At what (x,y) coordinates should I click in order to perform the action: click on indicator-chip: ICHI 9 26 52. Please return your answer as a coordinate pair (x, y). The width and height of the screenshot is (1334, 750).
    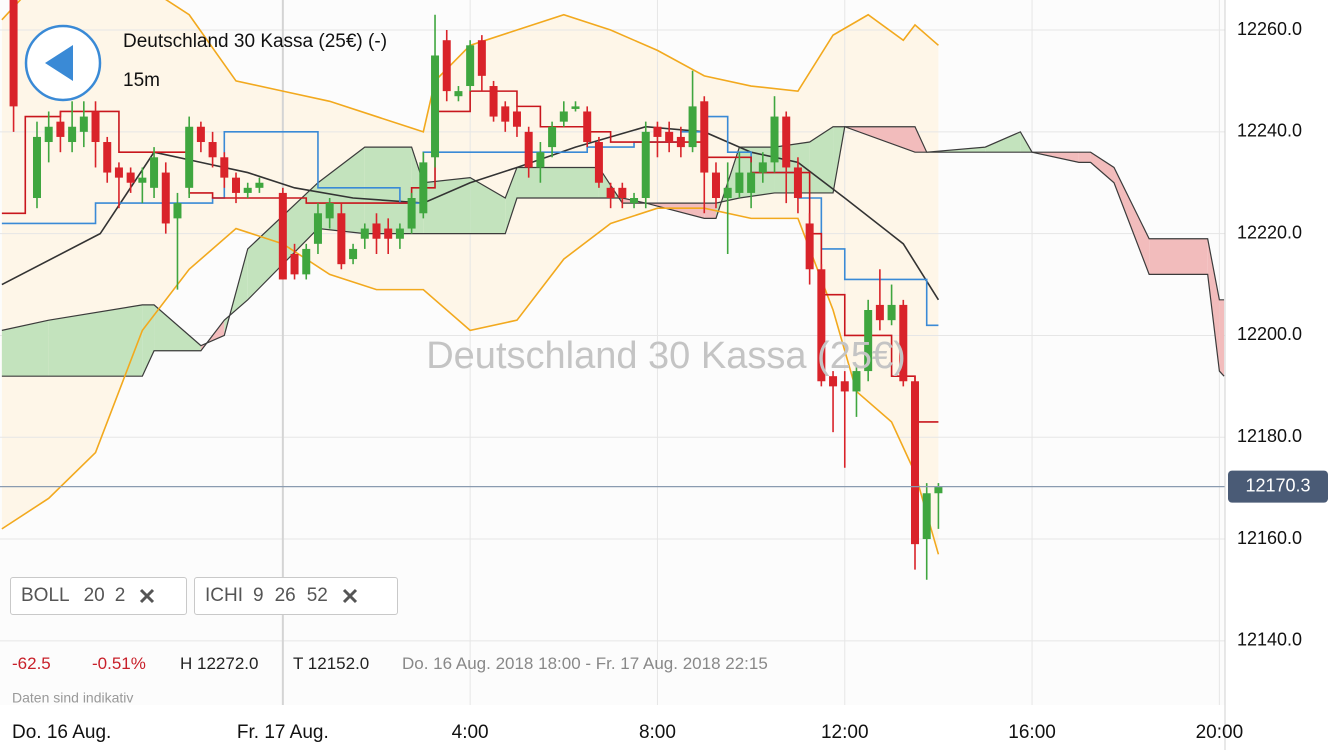
    Looking at the image, I should click on (296, 596).